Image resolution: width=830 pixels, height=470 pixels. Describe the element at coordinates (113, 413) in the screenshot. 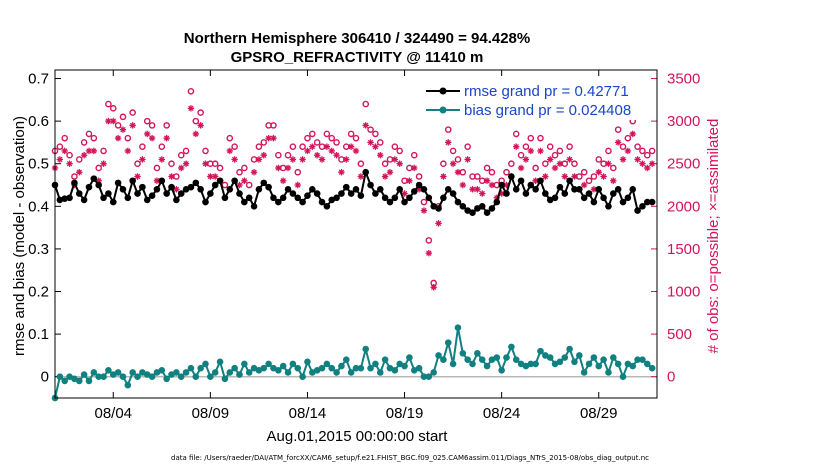

I see `x-tick-label: 08/04` at that location.